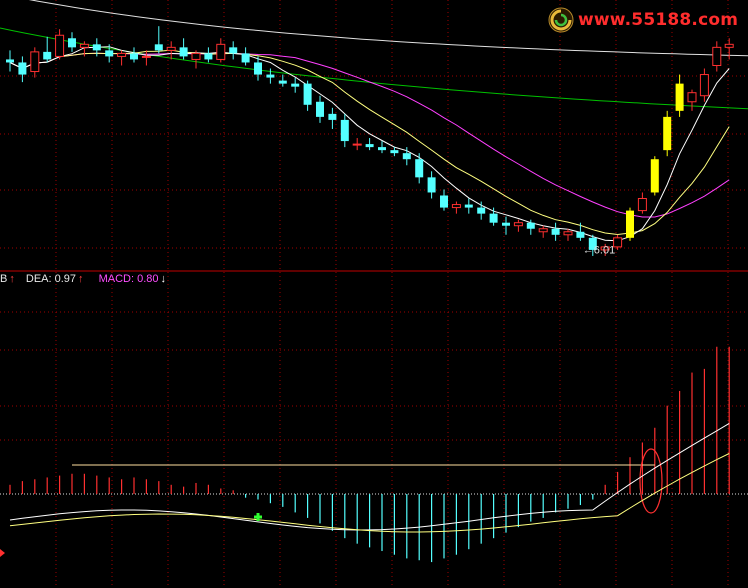  I want to click on macd-legend: B ↑ DEA: 0.97 ↑ MACD: 0.80 ↓, so click(84, 279).